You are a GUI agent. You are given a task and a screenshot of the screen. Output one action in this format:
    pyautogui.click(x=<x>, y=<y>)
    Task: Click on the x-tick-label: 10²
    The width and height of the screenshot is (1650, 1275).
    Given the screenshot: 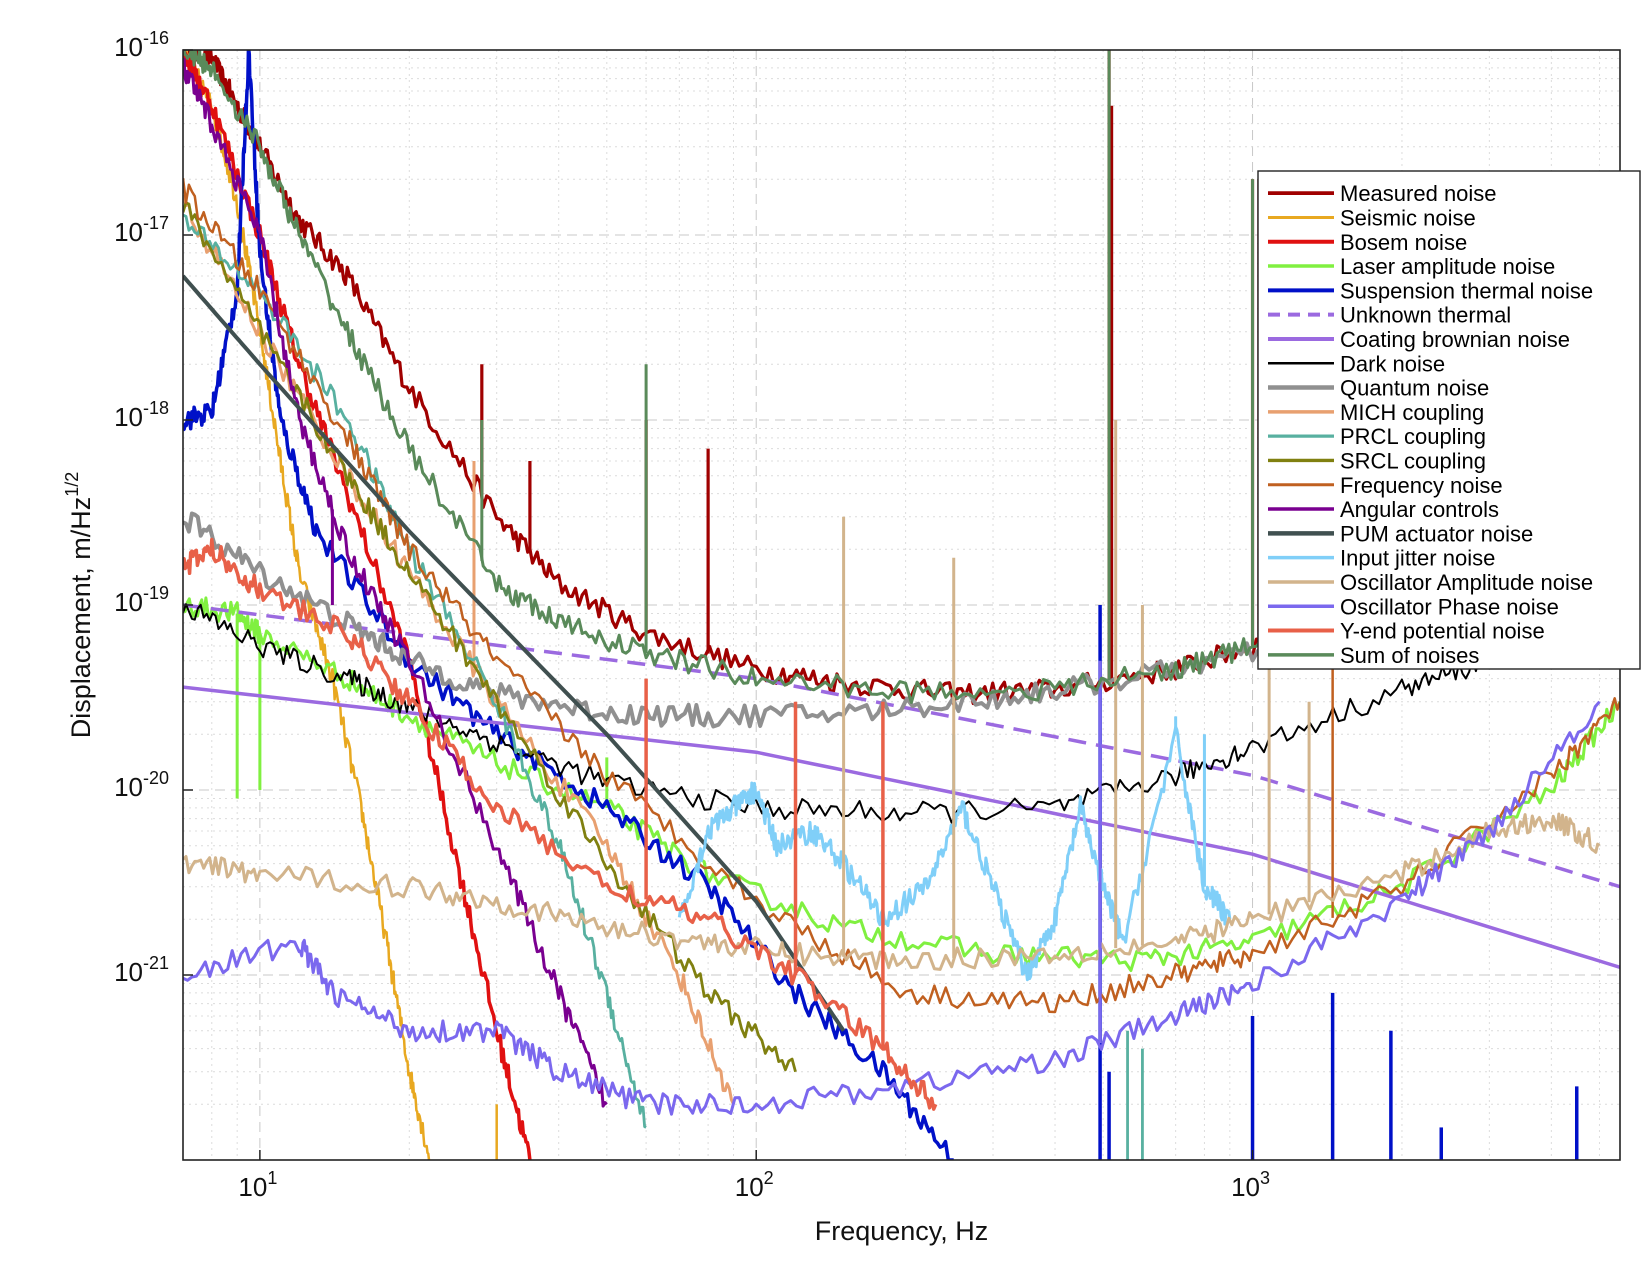 What is the action you would take?
    pyautogui.click(x=754, y=1185)
    